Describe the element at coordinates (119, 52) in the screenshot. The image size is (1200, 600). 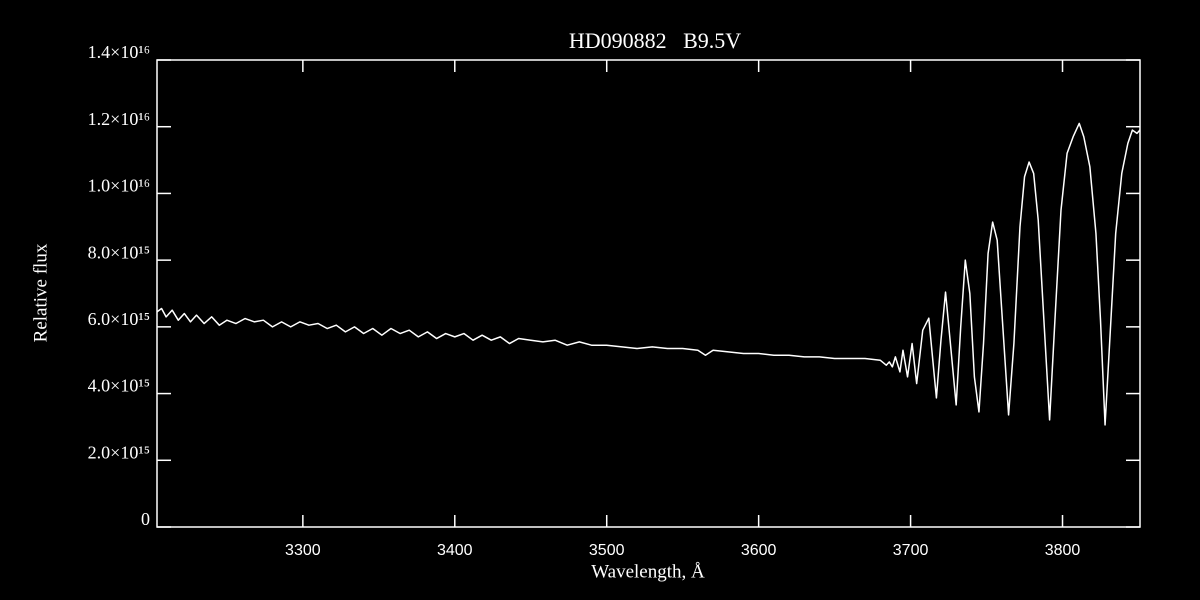
I see `y-tick-label: 1.4×10¹⁶` at that location.